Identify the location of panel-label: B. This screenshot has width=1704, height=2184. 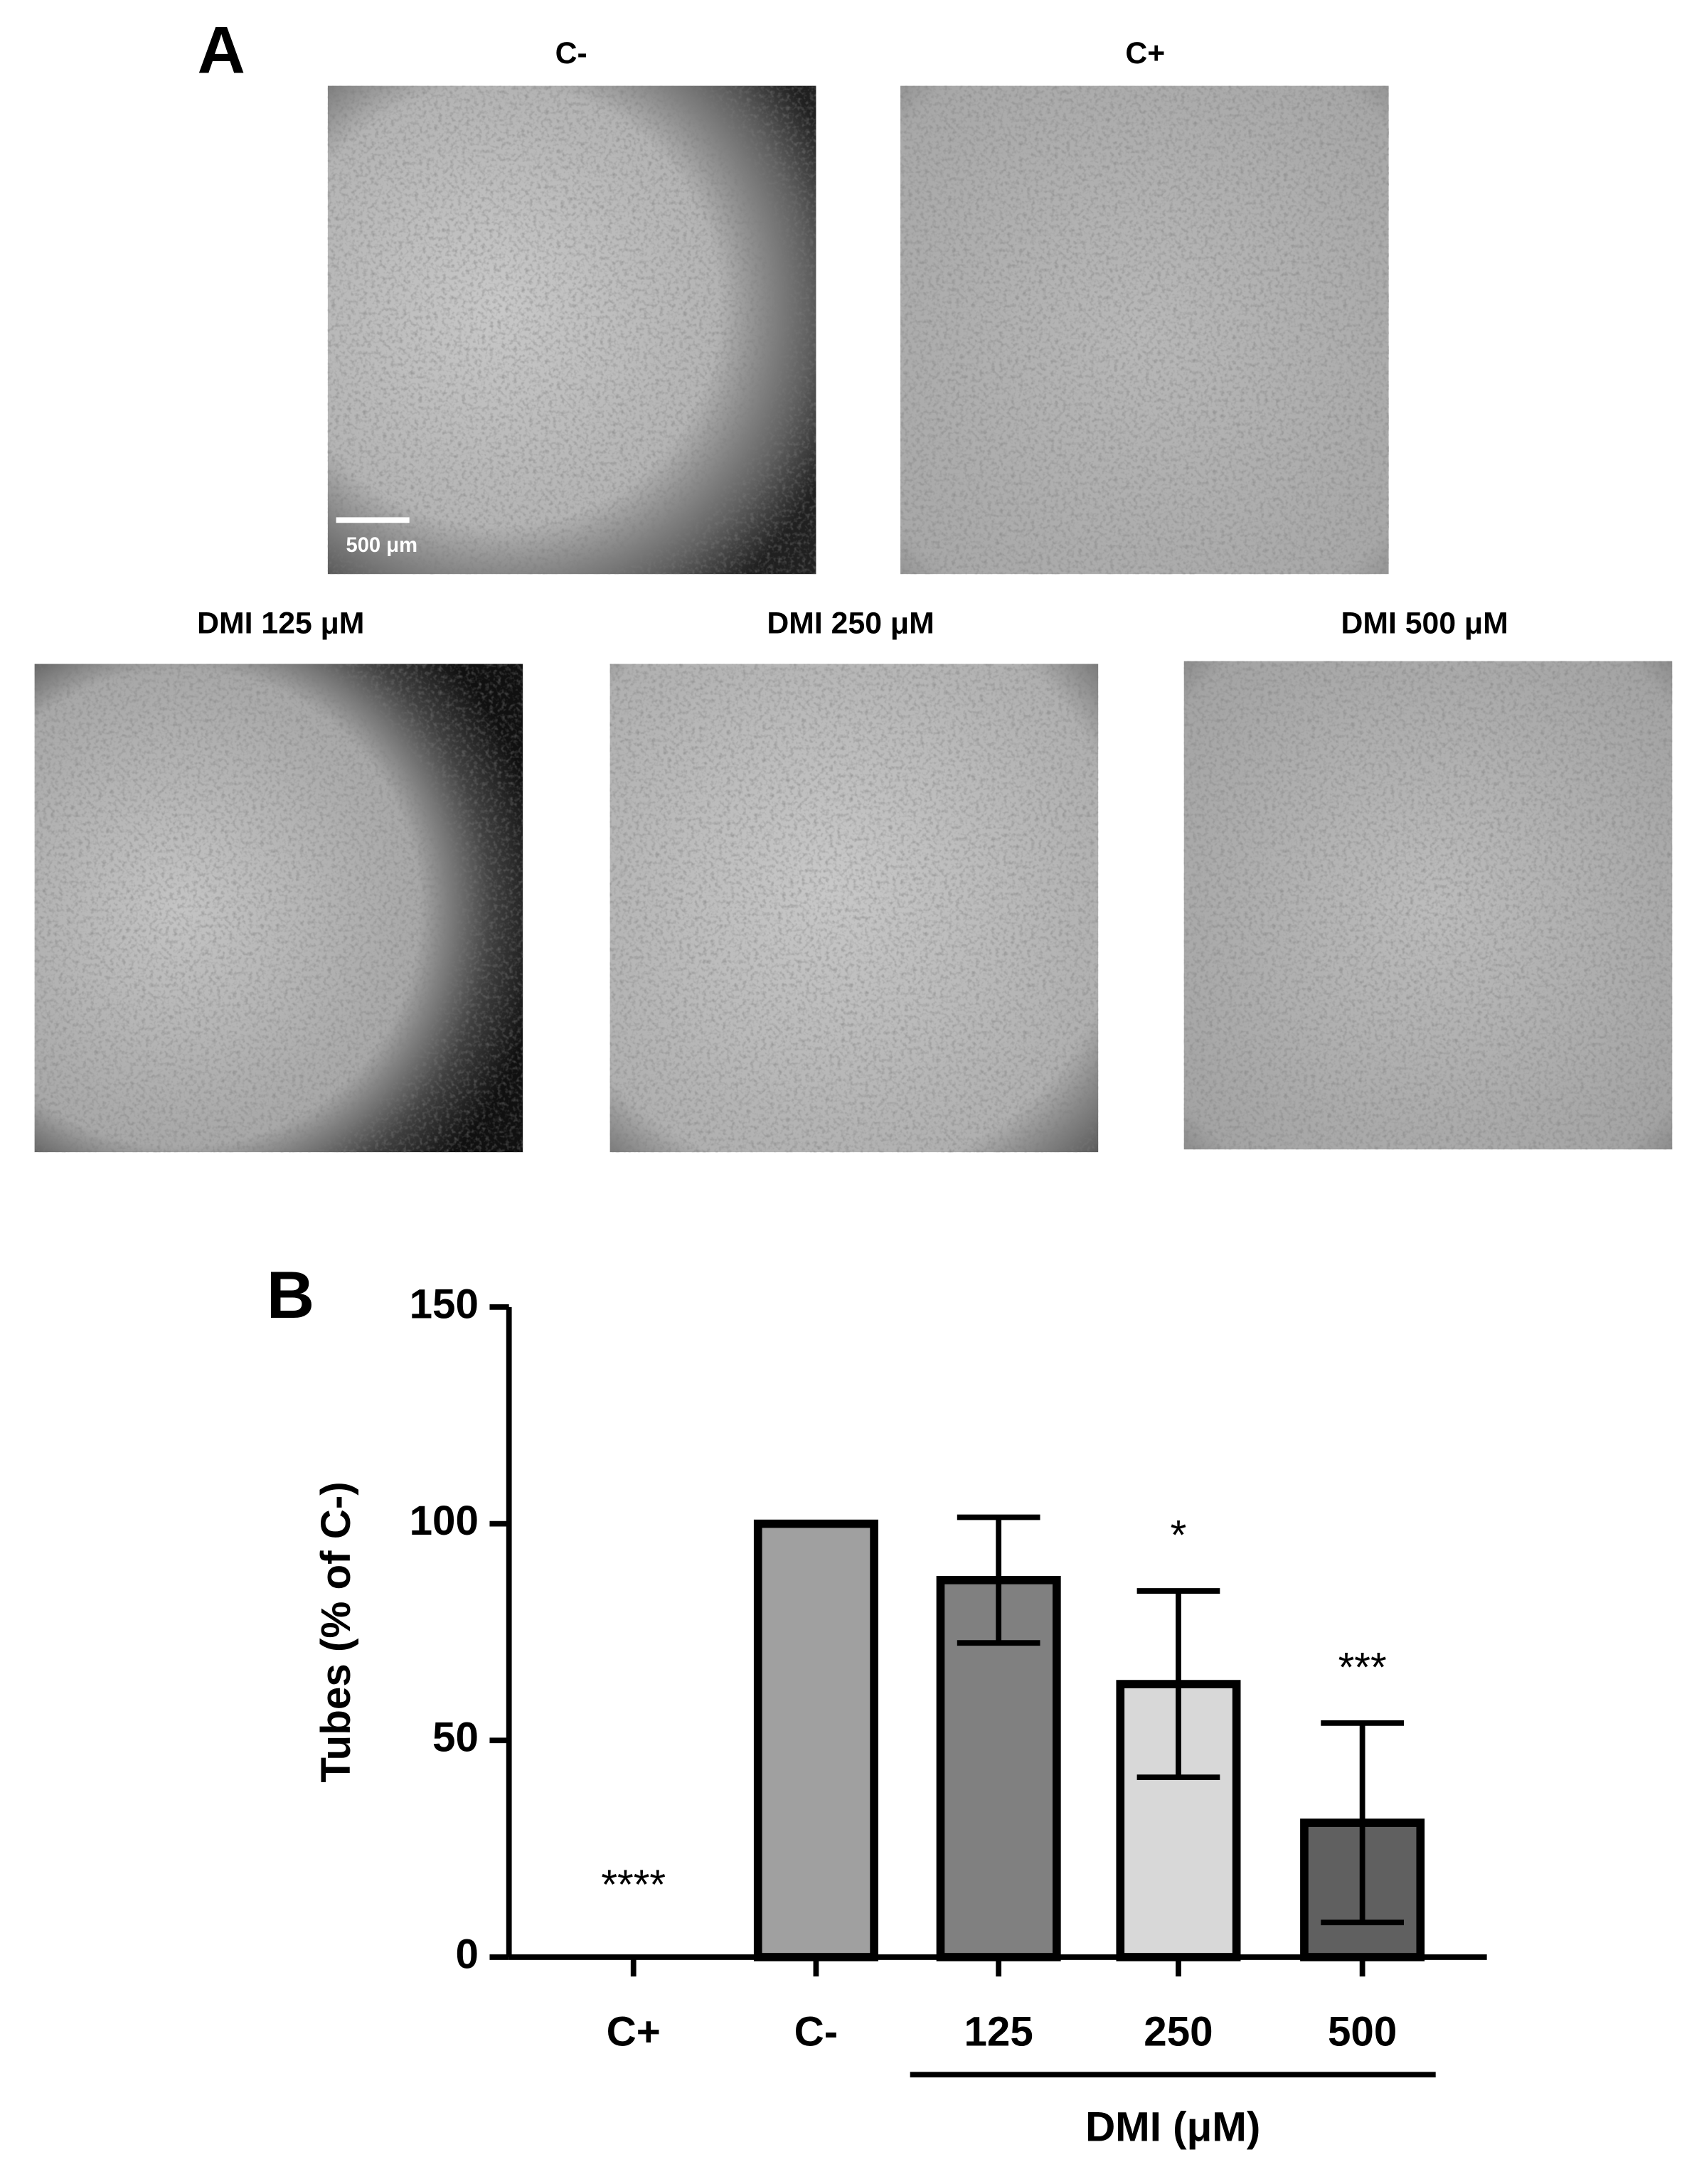
(290, 1294).